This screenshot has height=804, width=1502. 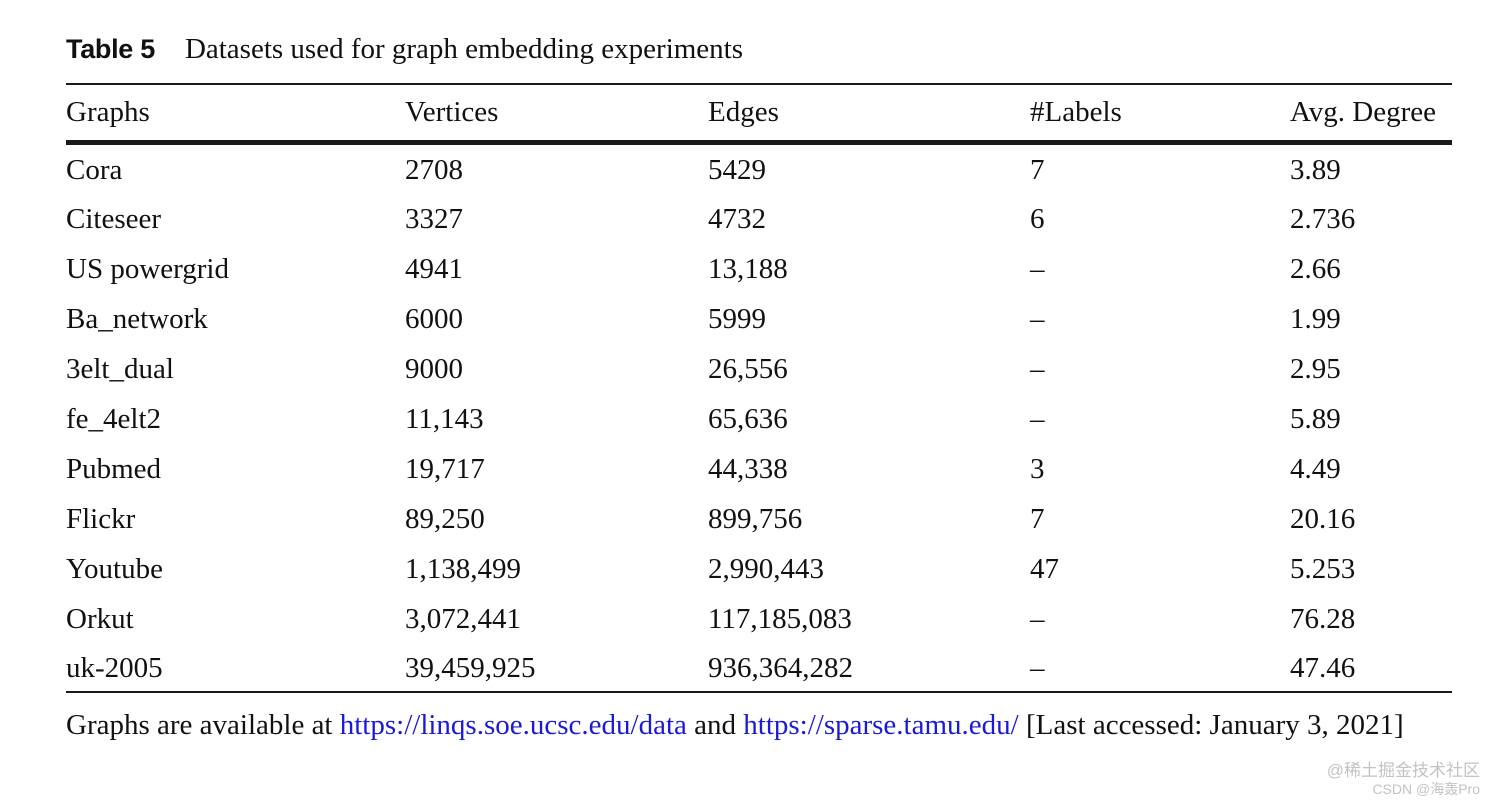 I want to click on table-row: uk-2005 39,459,925 936,364,282 – 47.46, so click(x=759, y=667).